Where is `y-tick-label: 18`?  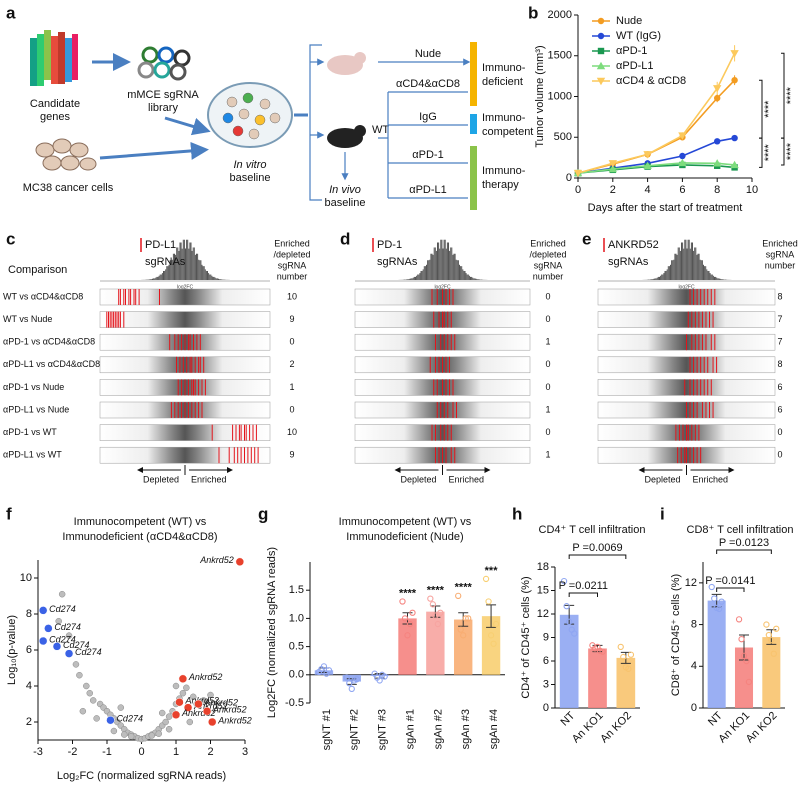 y-tick-label: 18 is located at coordinates (543, 567).